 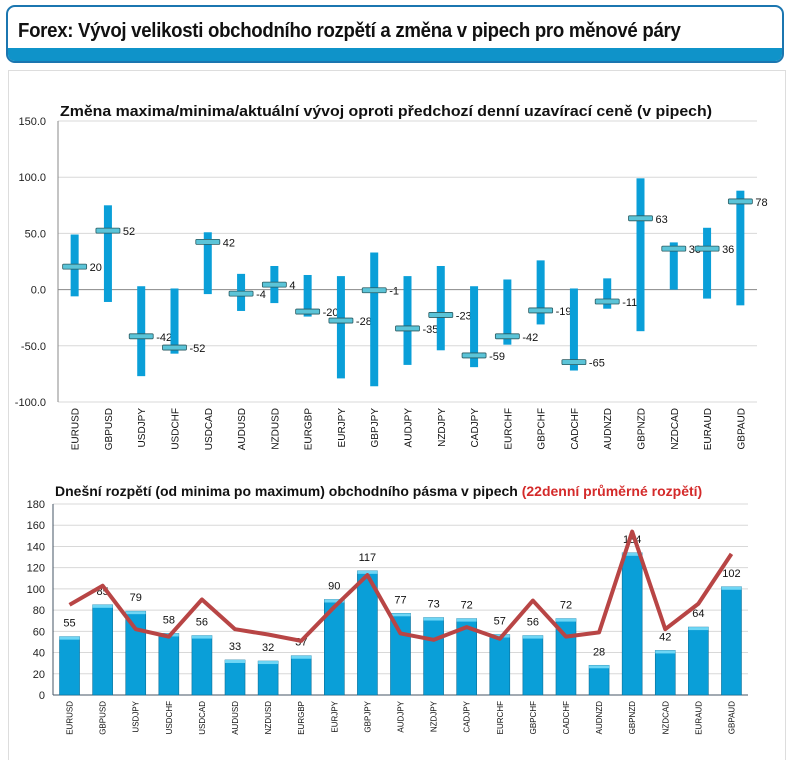 I want to click on y-tick-label: 20, so click(x=39, y=675).